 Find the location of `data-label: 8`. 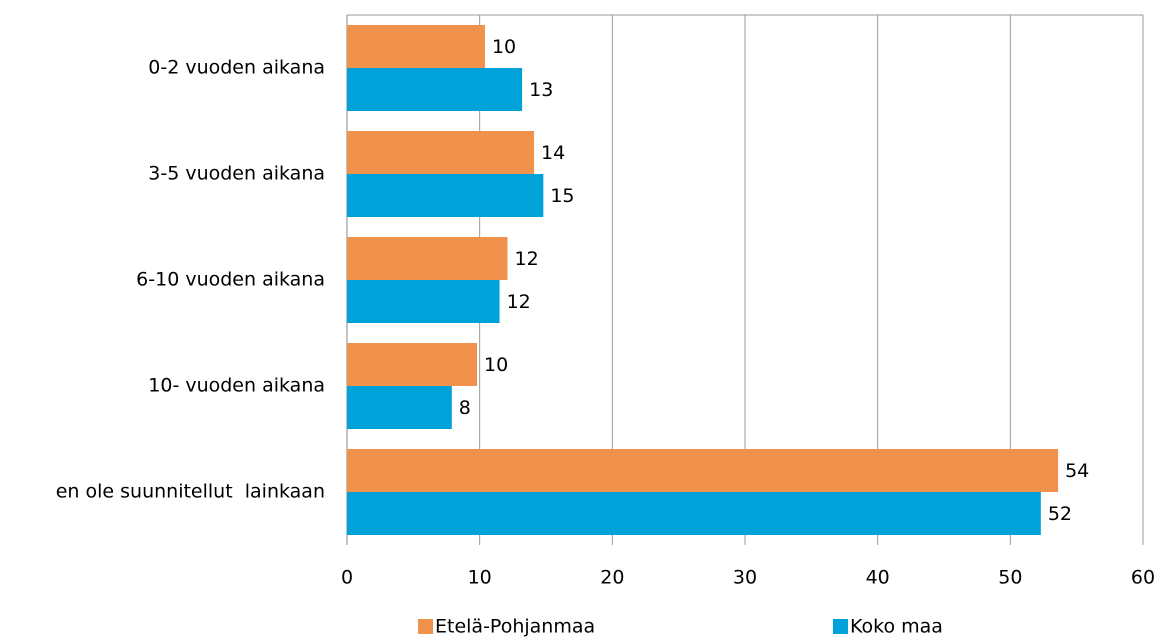

data-label: 8 is located at coordinates (465, 408).